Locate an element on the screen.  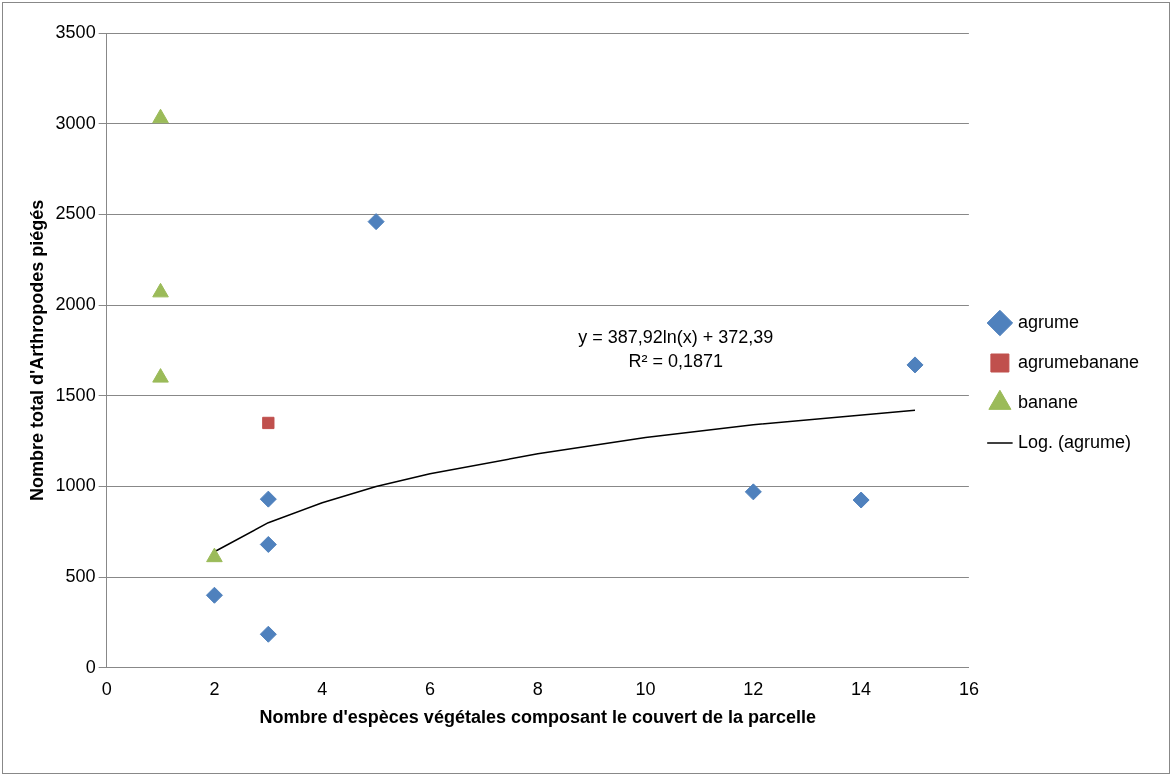
x-tick-label: 16 is located at coordinates (968, 688).